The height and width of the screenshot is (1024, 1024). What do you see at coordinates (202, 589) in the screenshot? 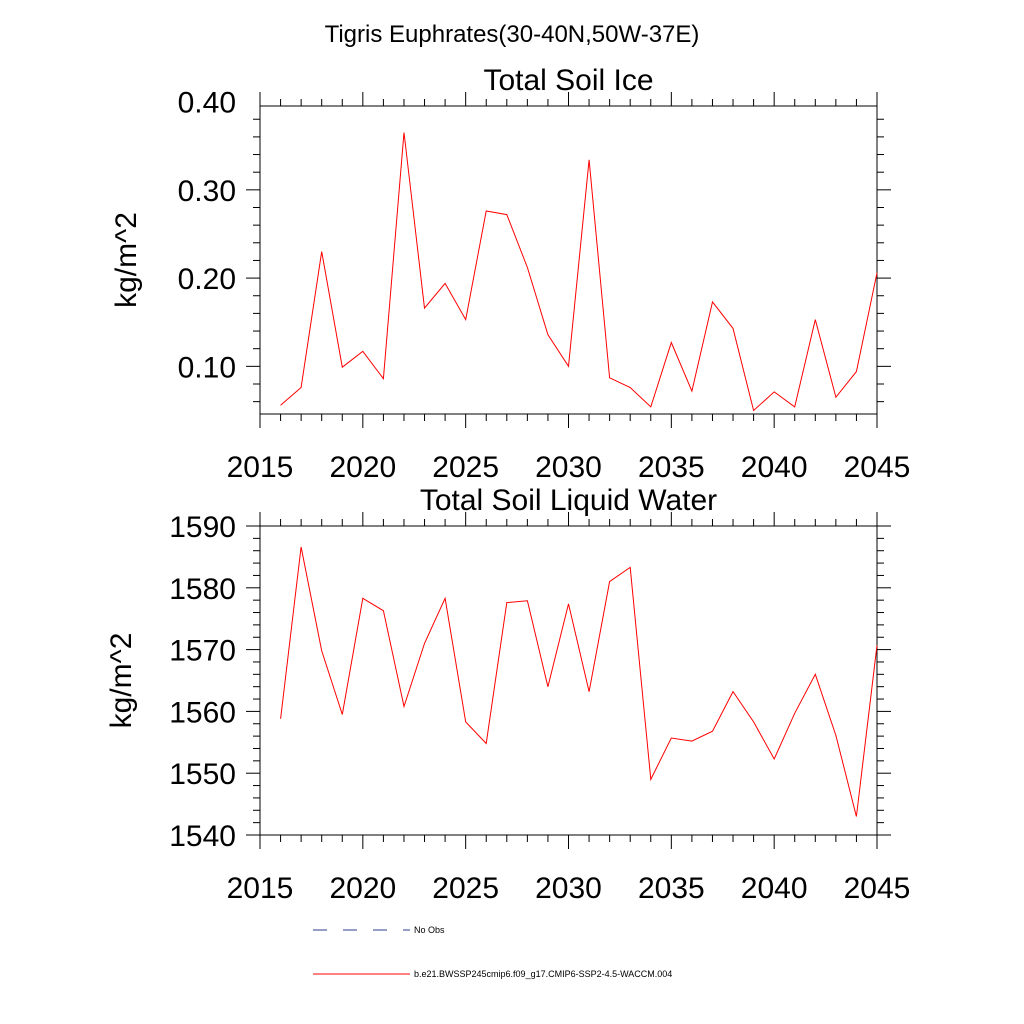
I see `y-tick-label: 1580` at bounding box center [202, 589].